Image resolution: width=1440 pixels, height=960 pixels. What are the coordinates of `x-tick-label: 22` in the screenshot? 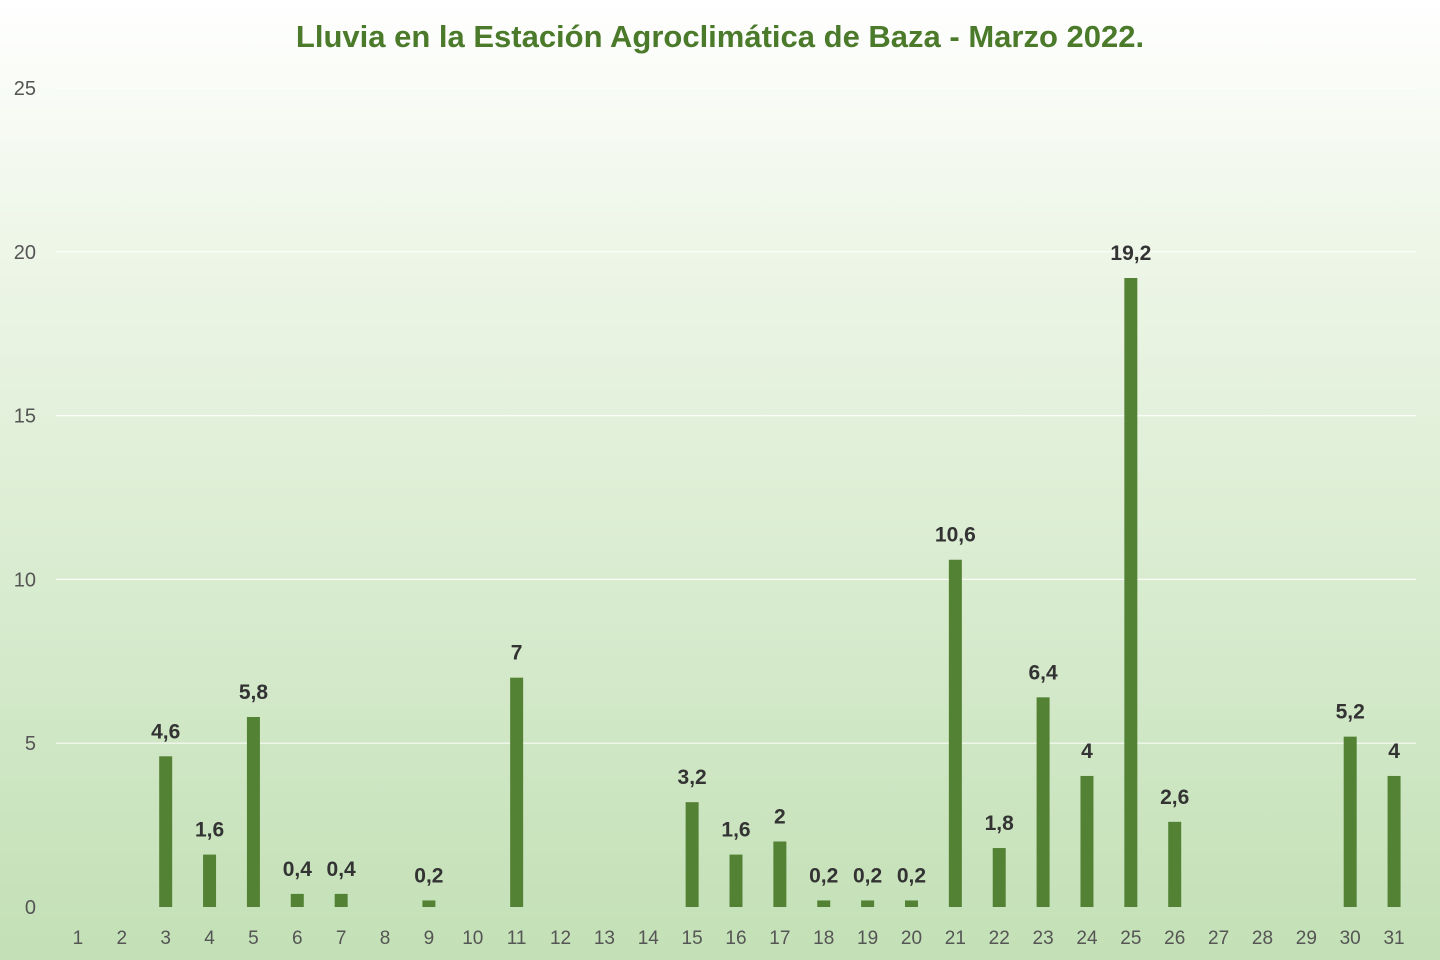 It's located at (999, 938).